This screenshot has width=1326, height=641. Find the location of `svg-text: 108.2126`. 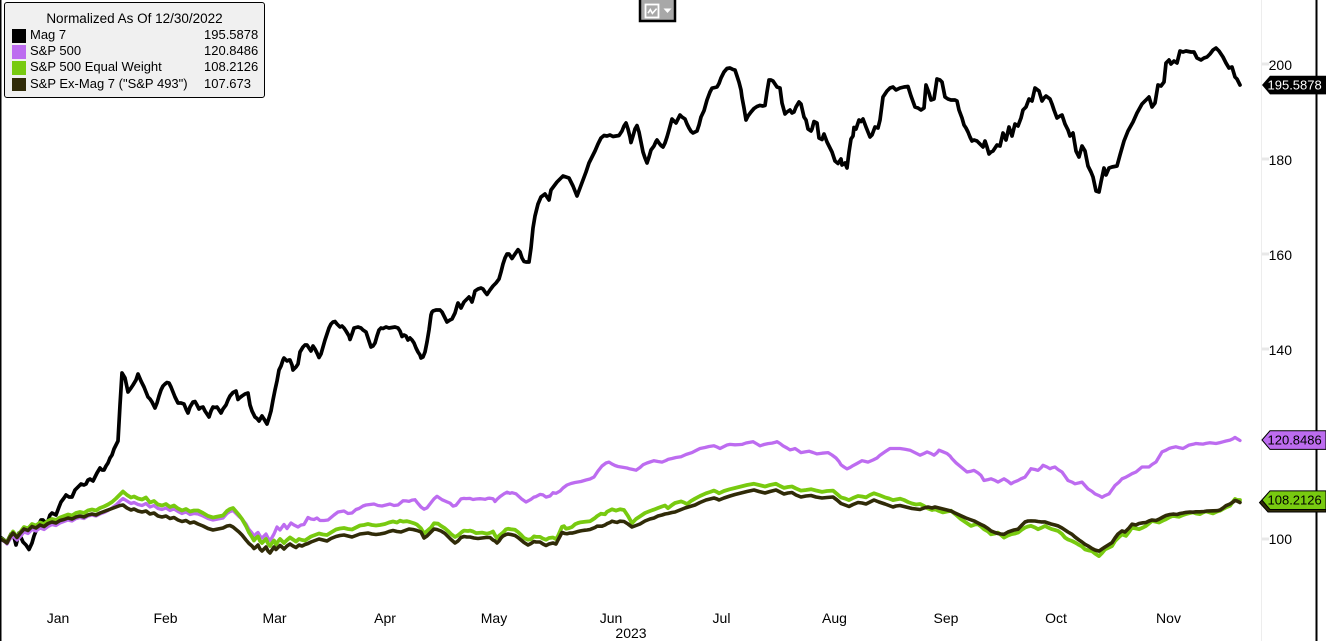

svg-text: 108.2126 is located at coordinates (1295, 500).